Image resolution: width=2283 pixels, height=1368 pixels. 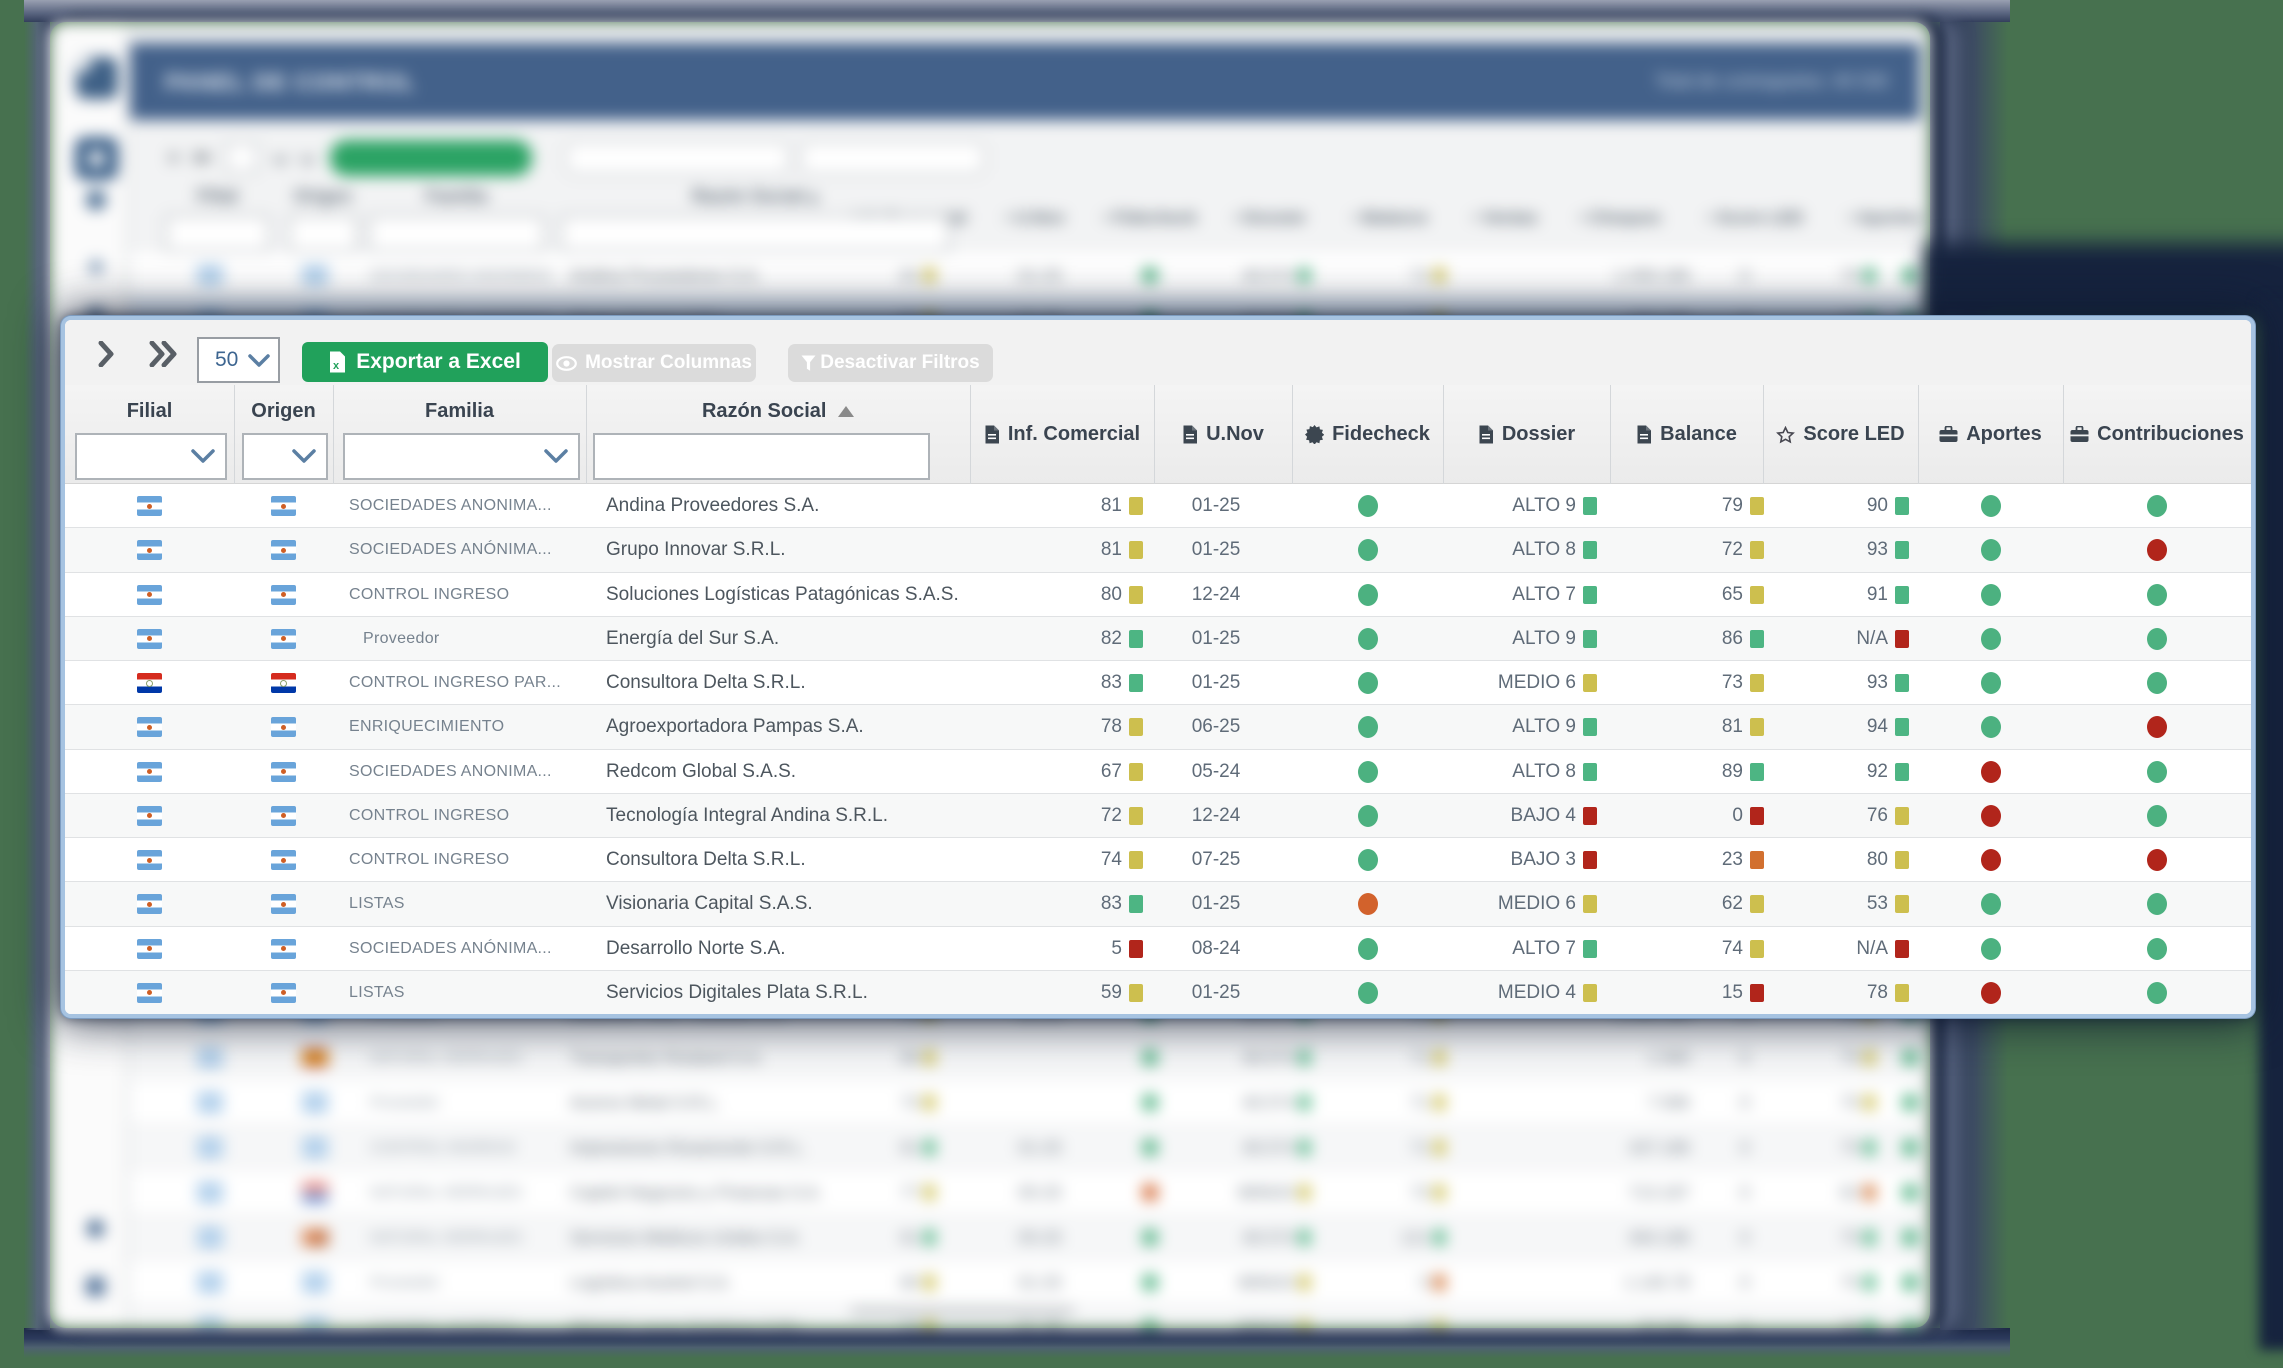 What do you see at coordinates (336, 366) in the screenshot?
I see `svg-text: x` at bounding box center [336, 366].